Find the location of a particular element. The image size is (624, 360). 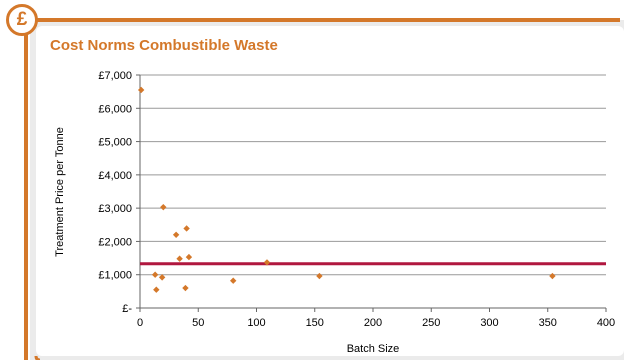

y-tick-label: £3,000 is located at coordinates (115, 209).